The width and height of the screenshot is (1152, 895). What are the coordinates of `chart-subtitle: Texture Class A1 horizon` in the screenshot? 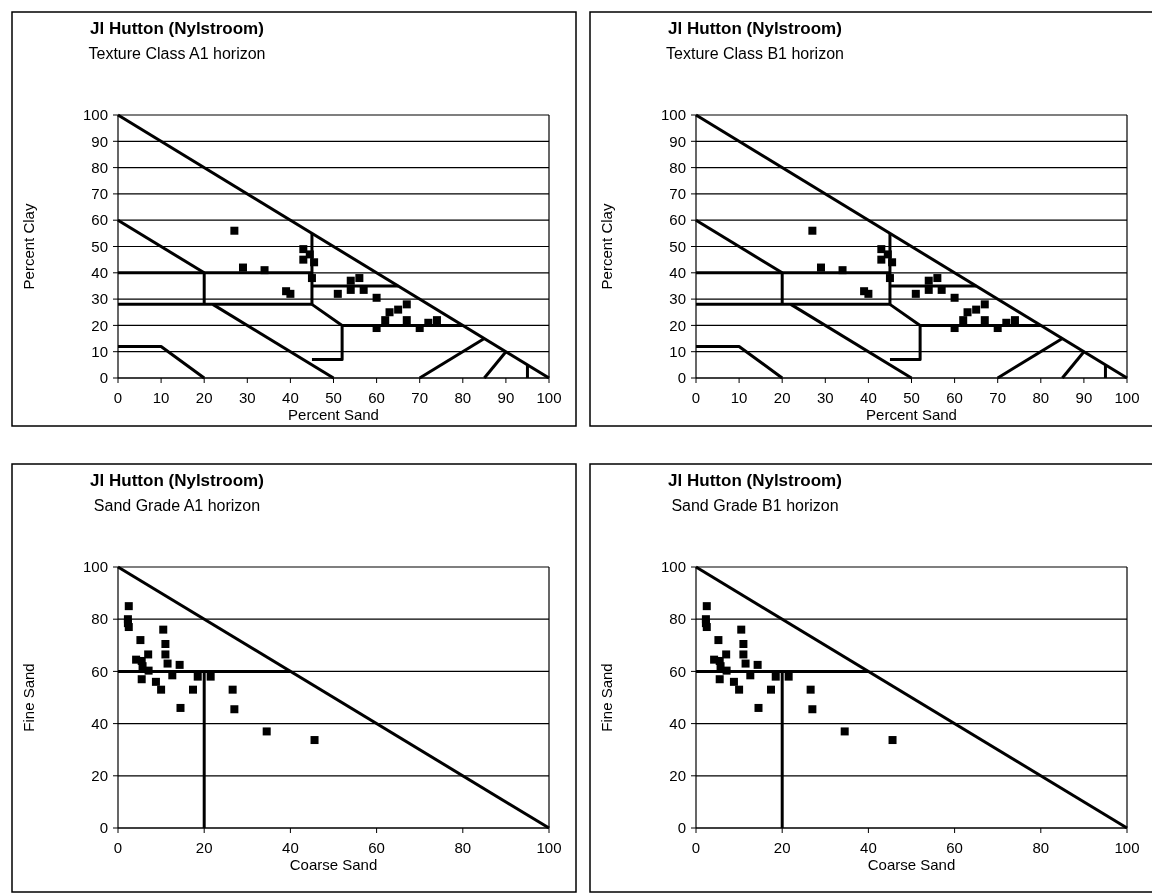 It's located at (177, 53).